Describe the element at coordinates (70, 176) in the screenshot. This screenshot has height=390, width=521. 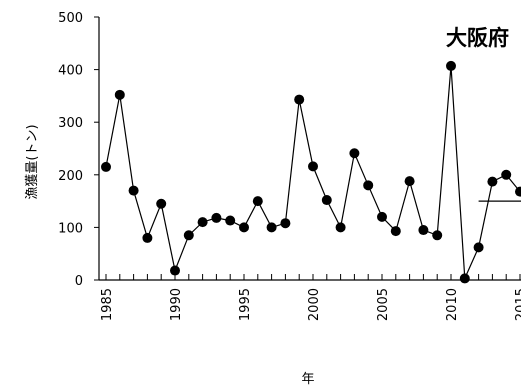
I see `y-tick-label: 200` at that location.